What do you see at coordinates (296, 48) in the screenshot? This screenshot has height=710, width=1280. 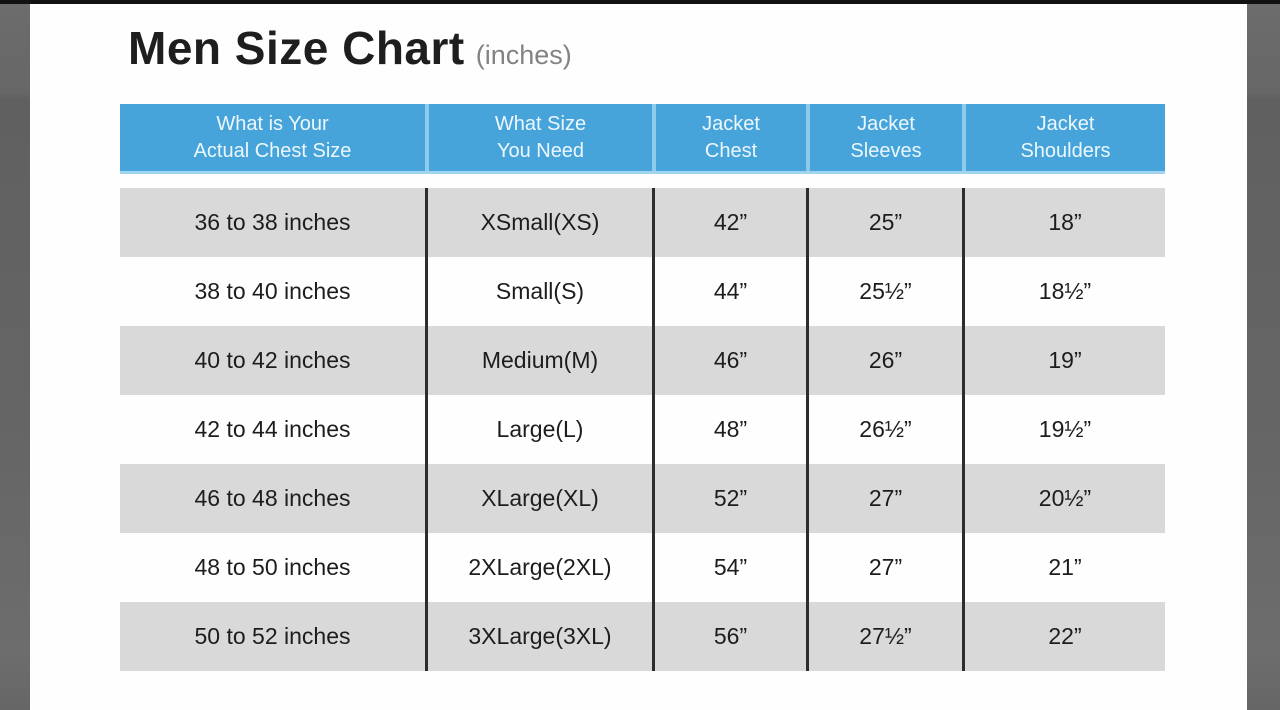 I see `page-title: Men Size Chart` at bounding box center [296, 48].